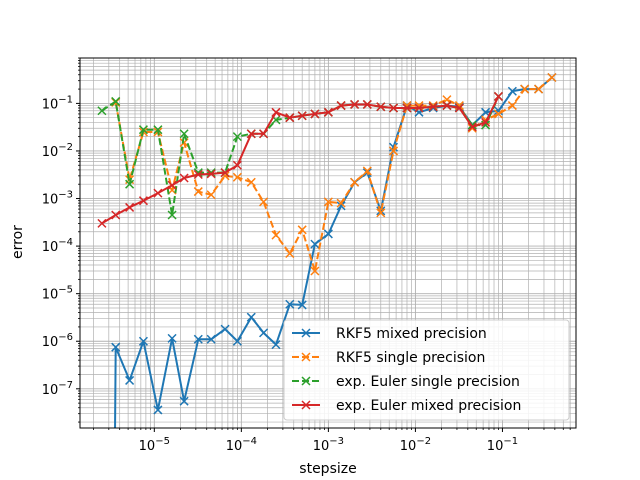 The image size is (640, 480). What do you see at coordinates (57, 103) in the screenshot?
I see `y-tick-label: 10⁻¹` at bounding box center [57, 103].